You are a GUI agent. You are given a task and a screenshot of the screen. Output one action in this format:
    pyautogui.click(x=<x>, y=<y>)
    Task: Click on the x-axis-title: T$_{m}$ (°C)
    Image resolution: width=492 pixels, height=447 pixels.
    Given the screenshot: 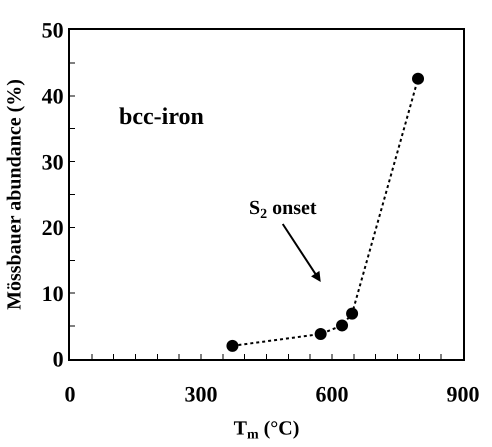 What is the action you would take?
    pyautogui.click(x=267, y=430)
    